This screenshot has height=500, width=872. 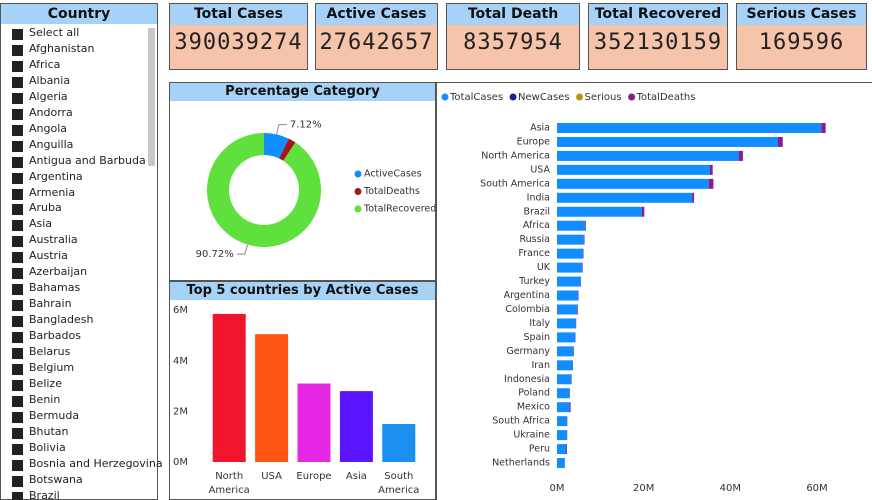 I want to click on slicer-item: Bahrain, so click(x=50, y=304).